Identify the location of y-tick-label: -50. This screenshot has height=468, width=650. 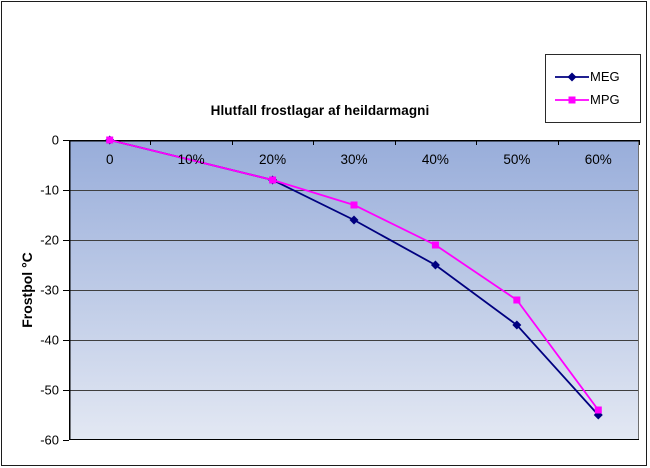
(49, 390).